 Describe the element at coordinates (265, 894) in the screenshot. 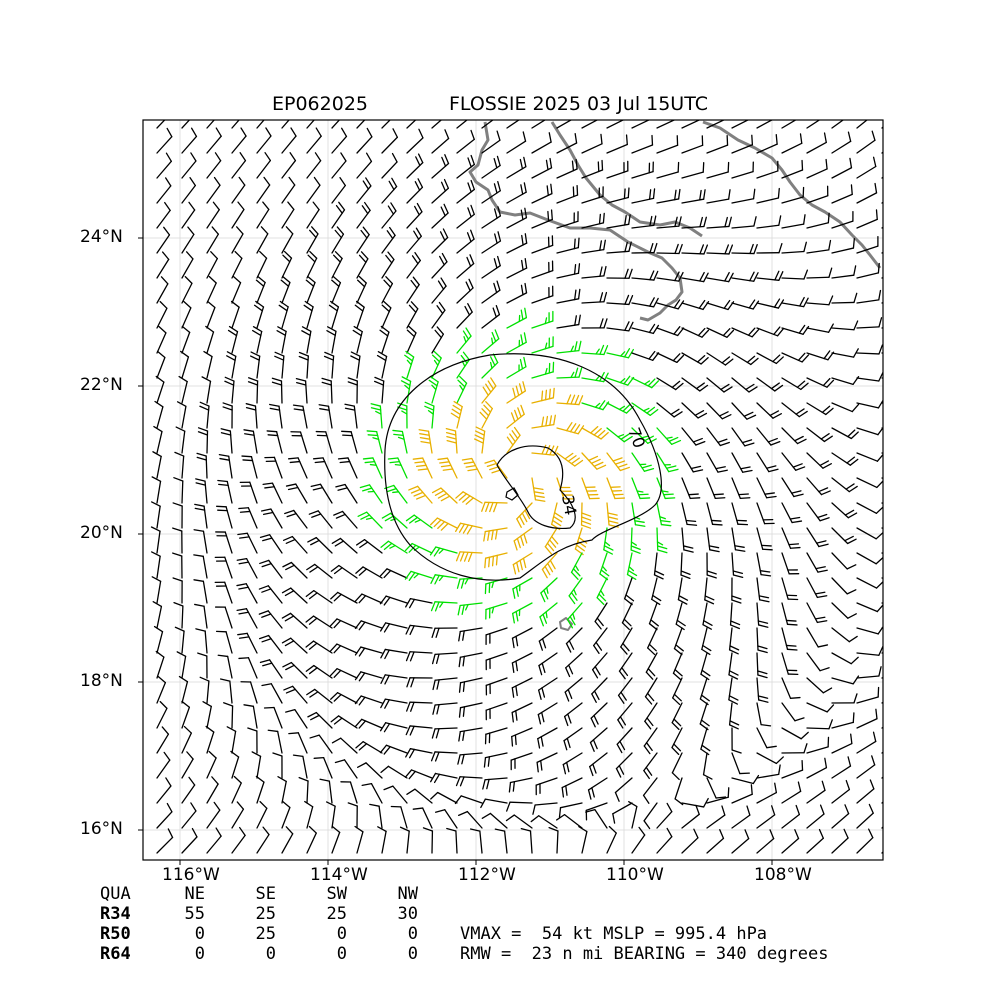

I see `table-header-se: SE` at that location.